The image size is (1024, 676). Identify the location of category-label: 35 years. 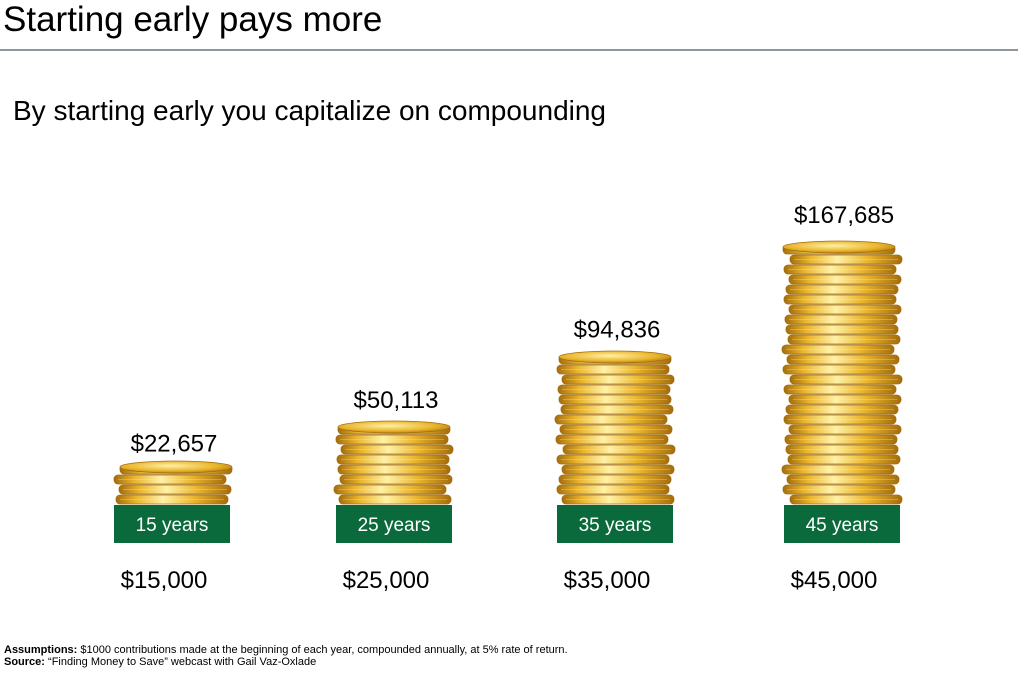
(615, 525).